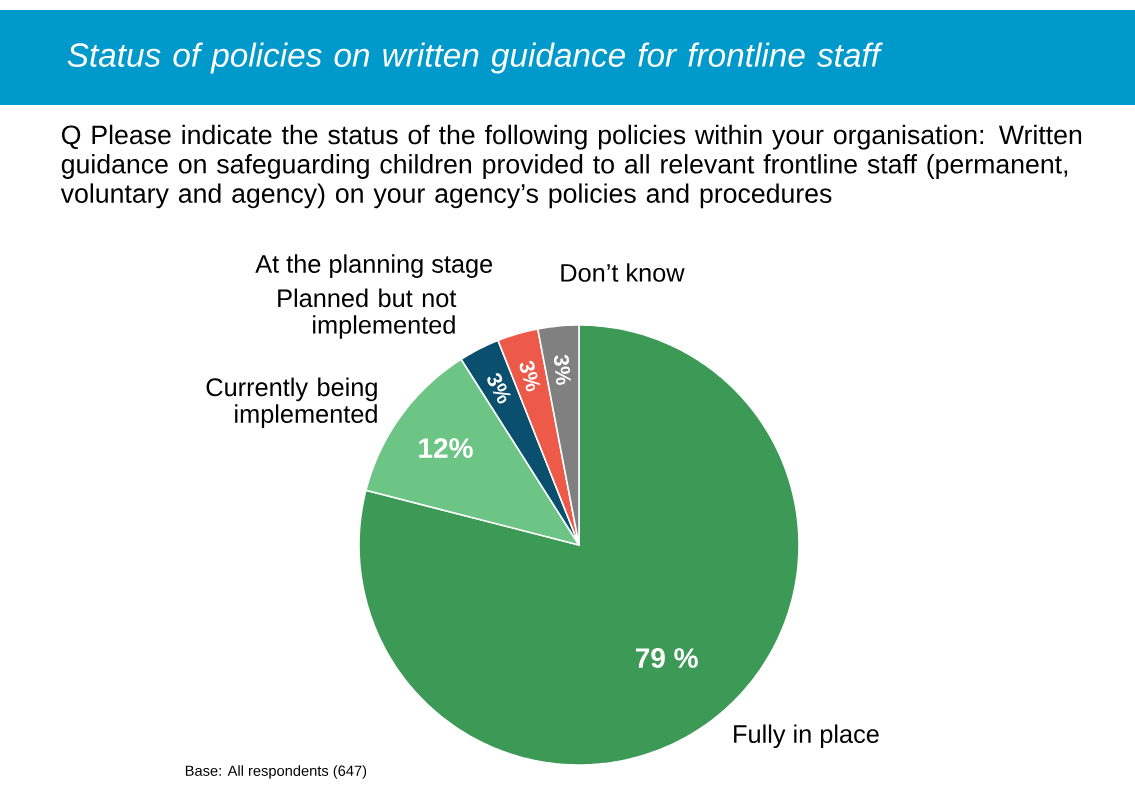 The width and height of the screenshot is (1135, 789). I want to click on slice-label: Don’t know, so click(623, 272).